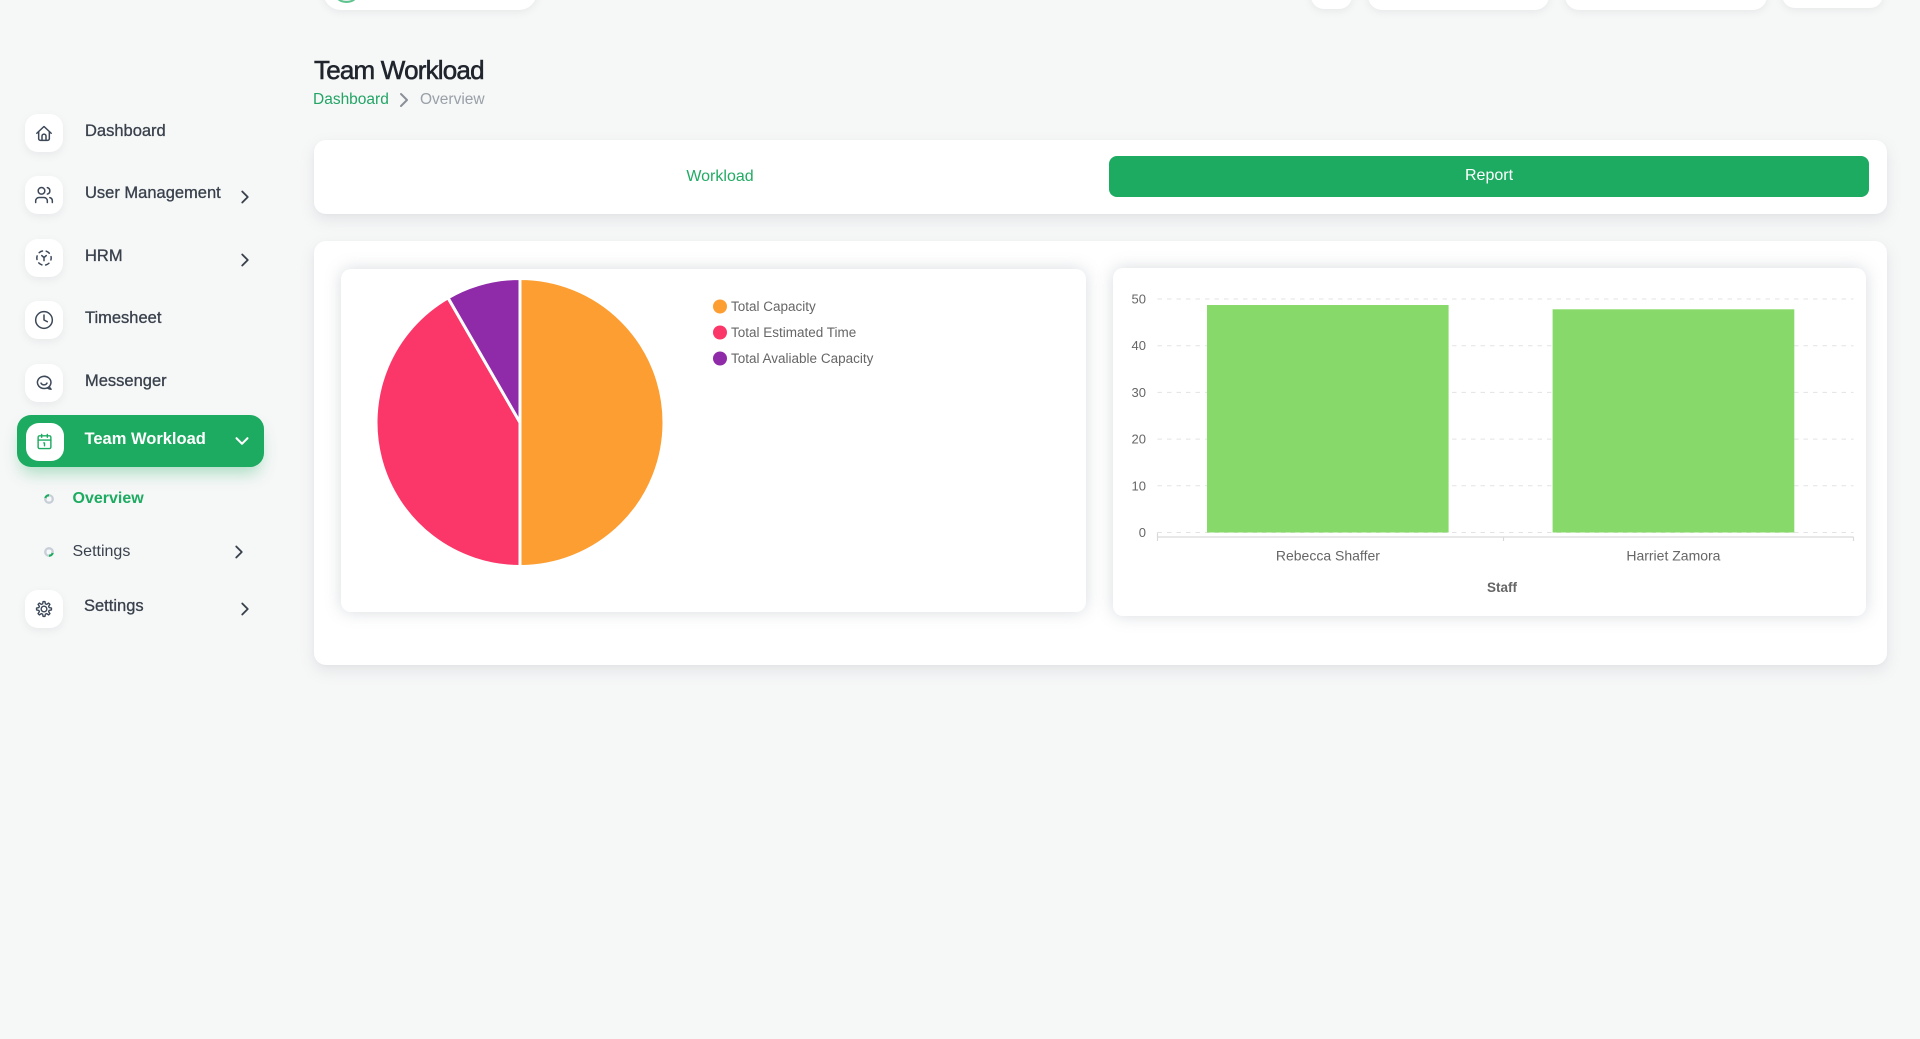 The width and height of the screenshot is (1920, 1039). What do you see at coordinates (1142, 532) in the screenshot?
I see `svg-text: 0` at bounding box center [1142, 532].